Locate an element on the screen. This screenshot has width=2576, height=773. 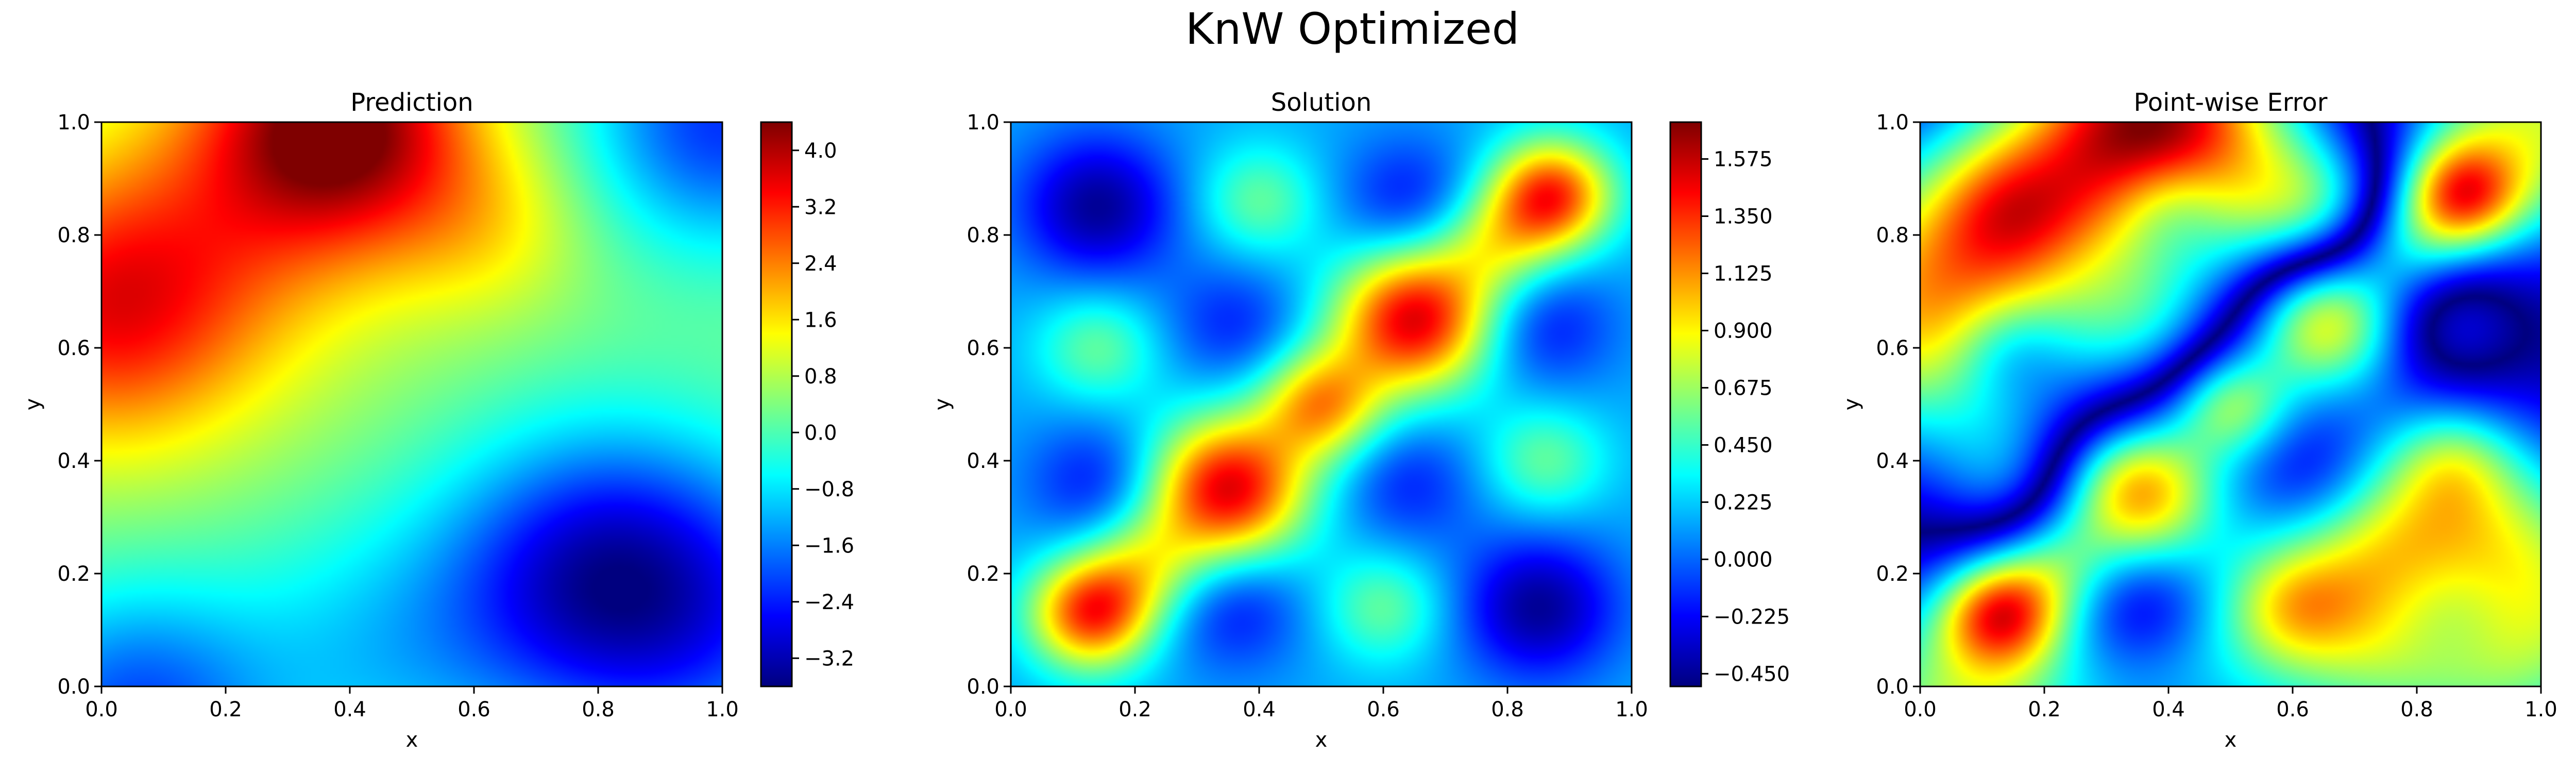
colorbar-tick-label: 0.0 is located at coordinates (820, 433).